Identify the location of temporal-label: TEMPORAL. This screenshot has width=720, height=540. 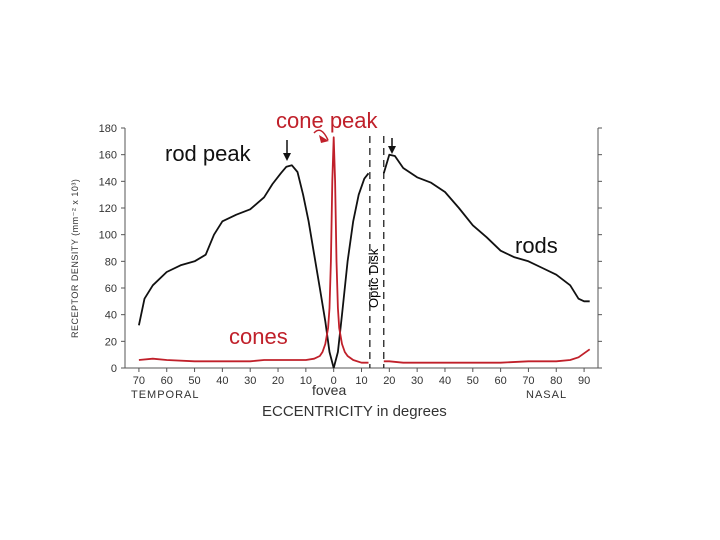
(165, 395).